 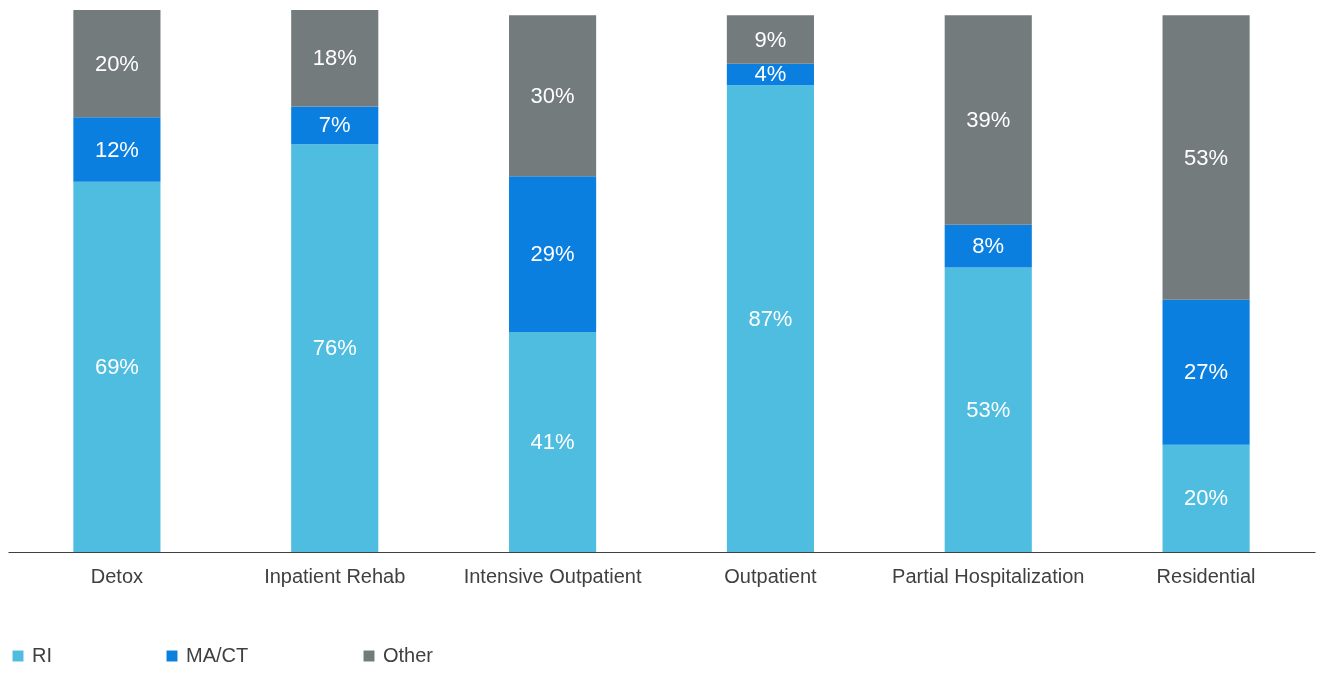 I want to click on data-label: 29%, so click(x=552, y=254).